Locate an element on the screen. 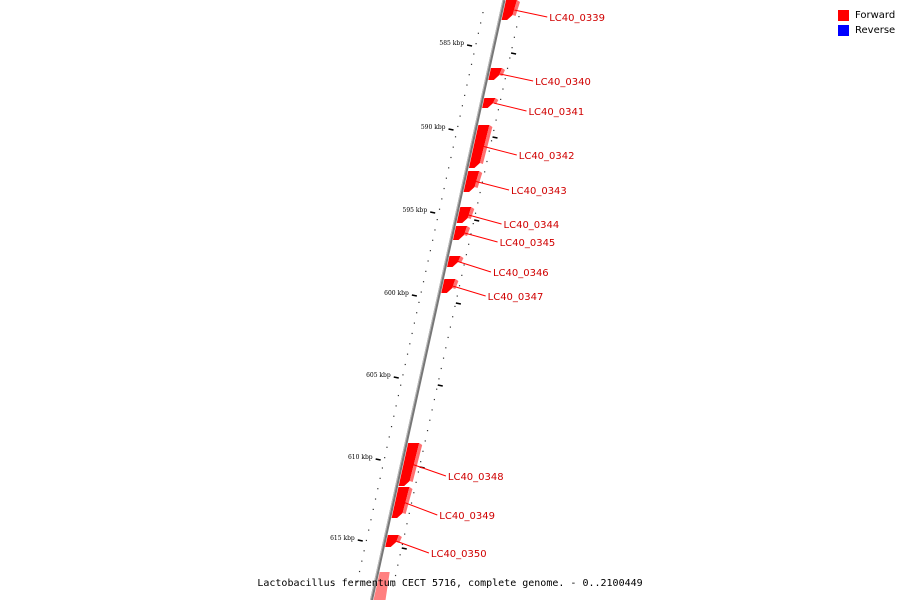 Image resolution: width=900 pixels, height=600 pixels. gene-label: LC40_0343 is located at coordinates (539, 191).